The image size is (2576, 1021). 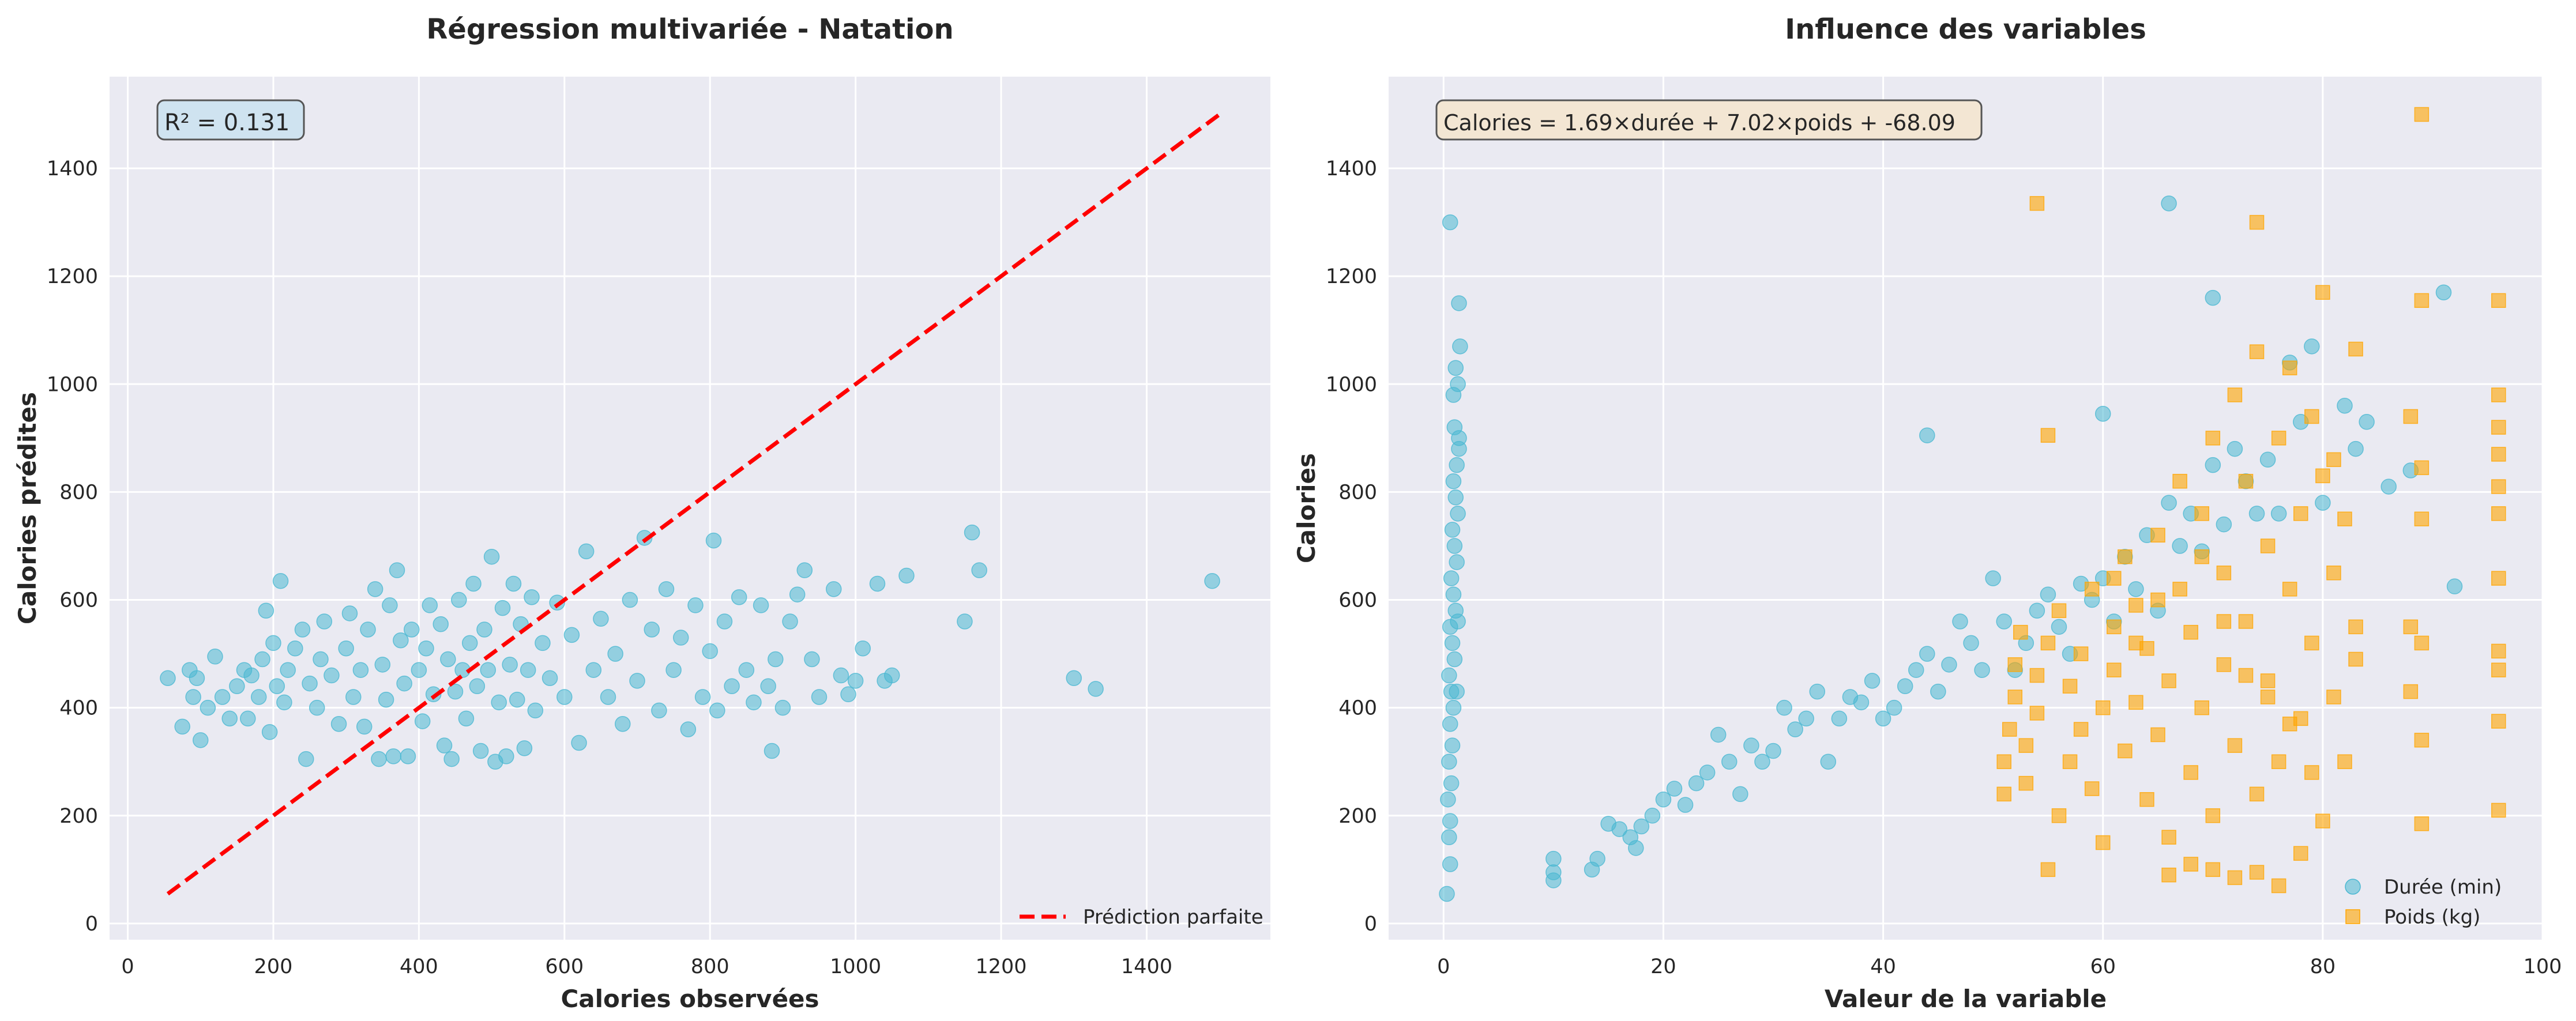 I want to click on legend: Prédiction parfaite, so click(x=1141, y=917).